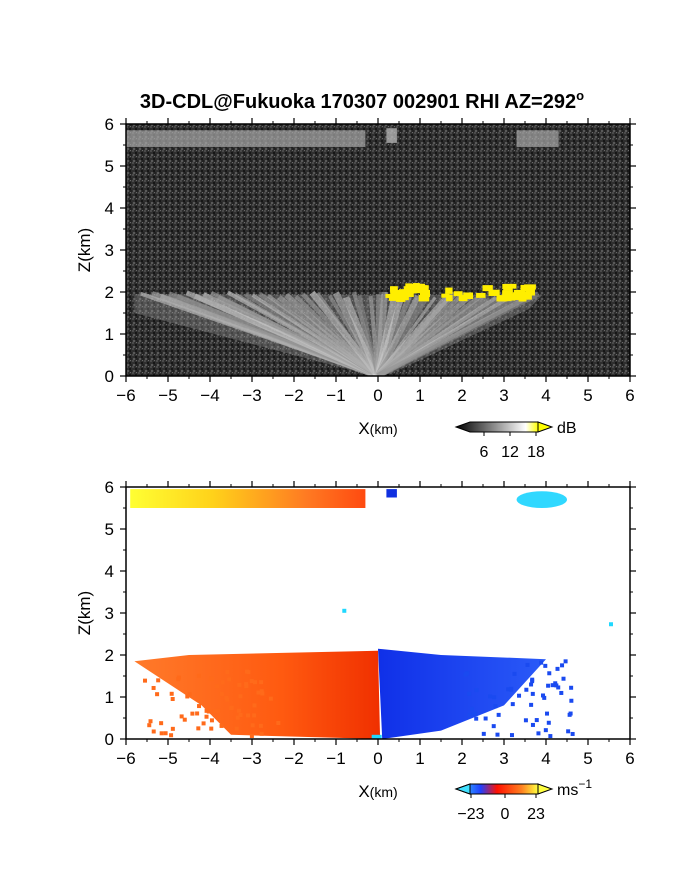 The width and height of the screenshot is (680, 880). What do you see at coordinates (515, 440) in the screenshot?
I see `reflectivity-colorbar: 6 12 18 dB` at bounding box center [515, 440].